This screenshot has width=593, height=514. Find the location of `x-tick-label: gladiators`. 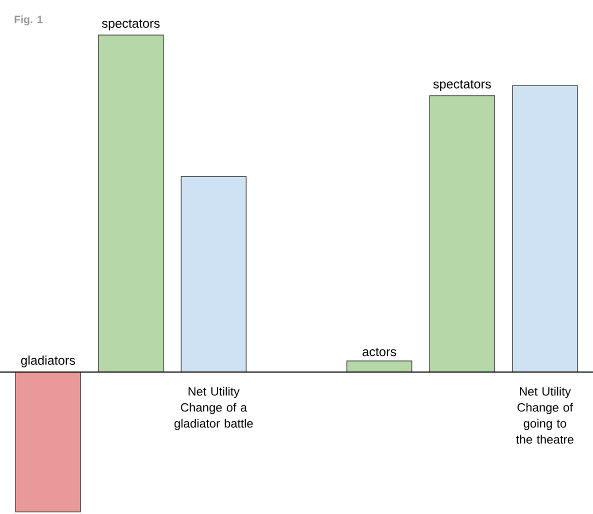

x-tick-label: gladiators is located at coordinates (48, 362).